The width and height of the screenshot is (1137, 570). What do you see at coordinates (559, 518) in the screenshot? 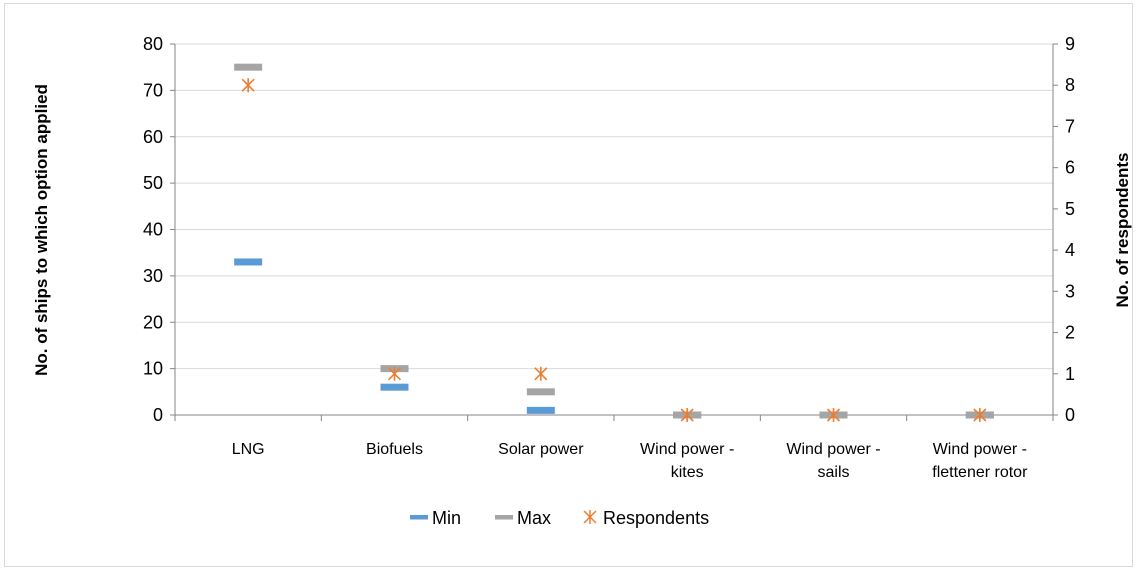
I see `legend: Min Max Respondents` at bounding box center [559, 518].